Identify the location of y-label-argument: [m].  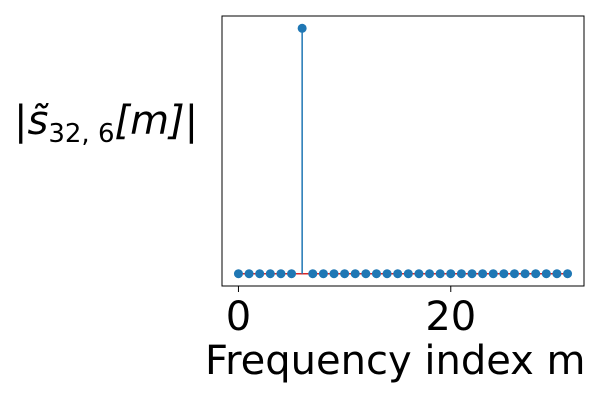
(149, 121).